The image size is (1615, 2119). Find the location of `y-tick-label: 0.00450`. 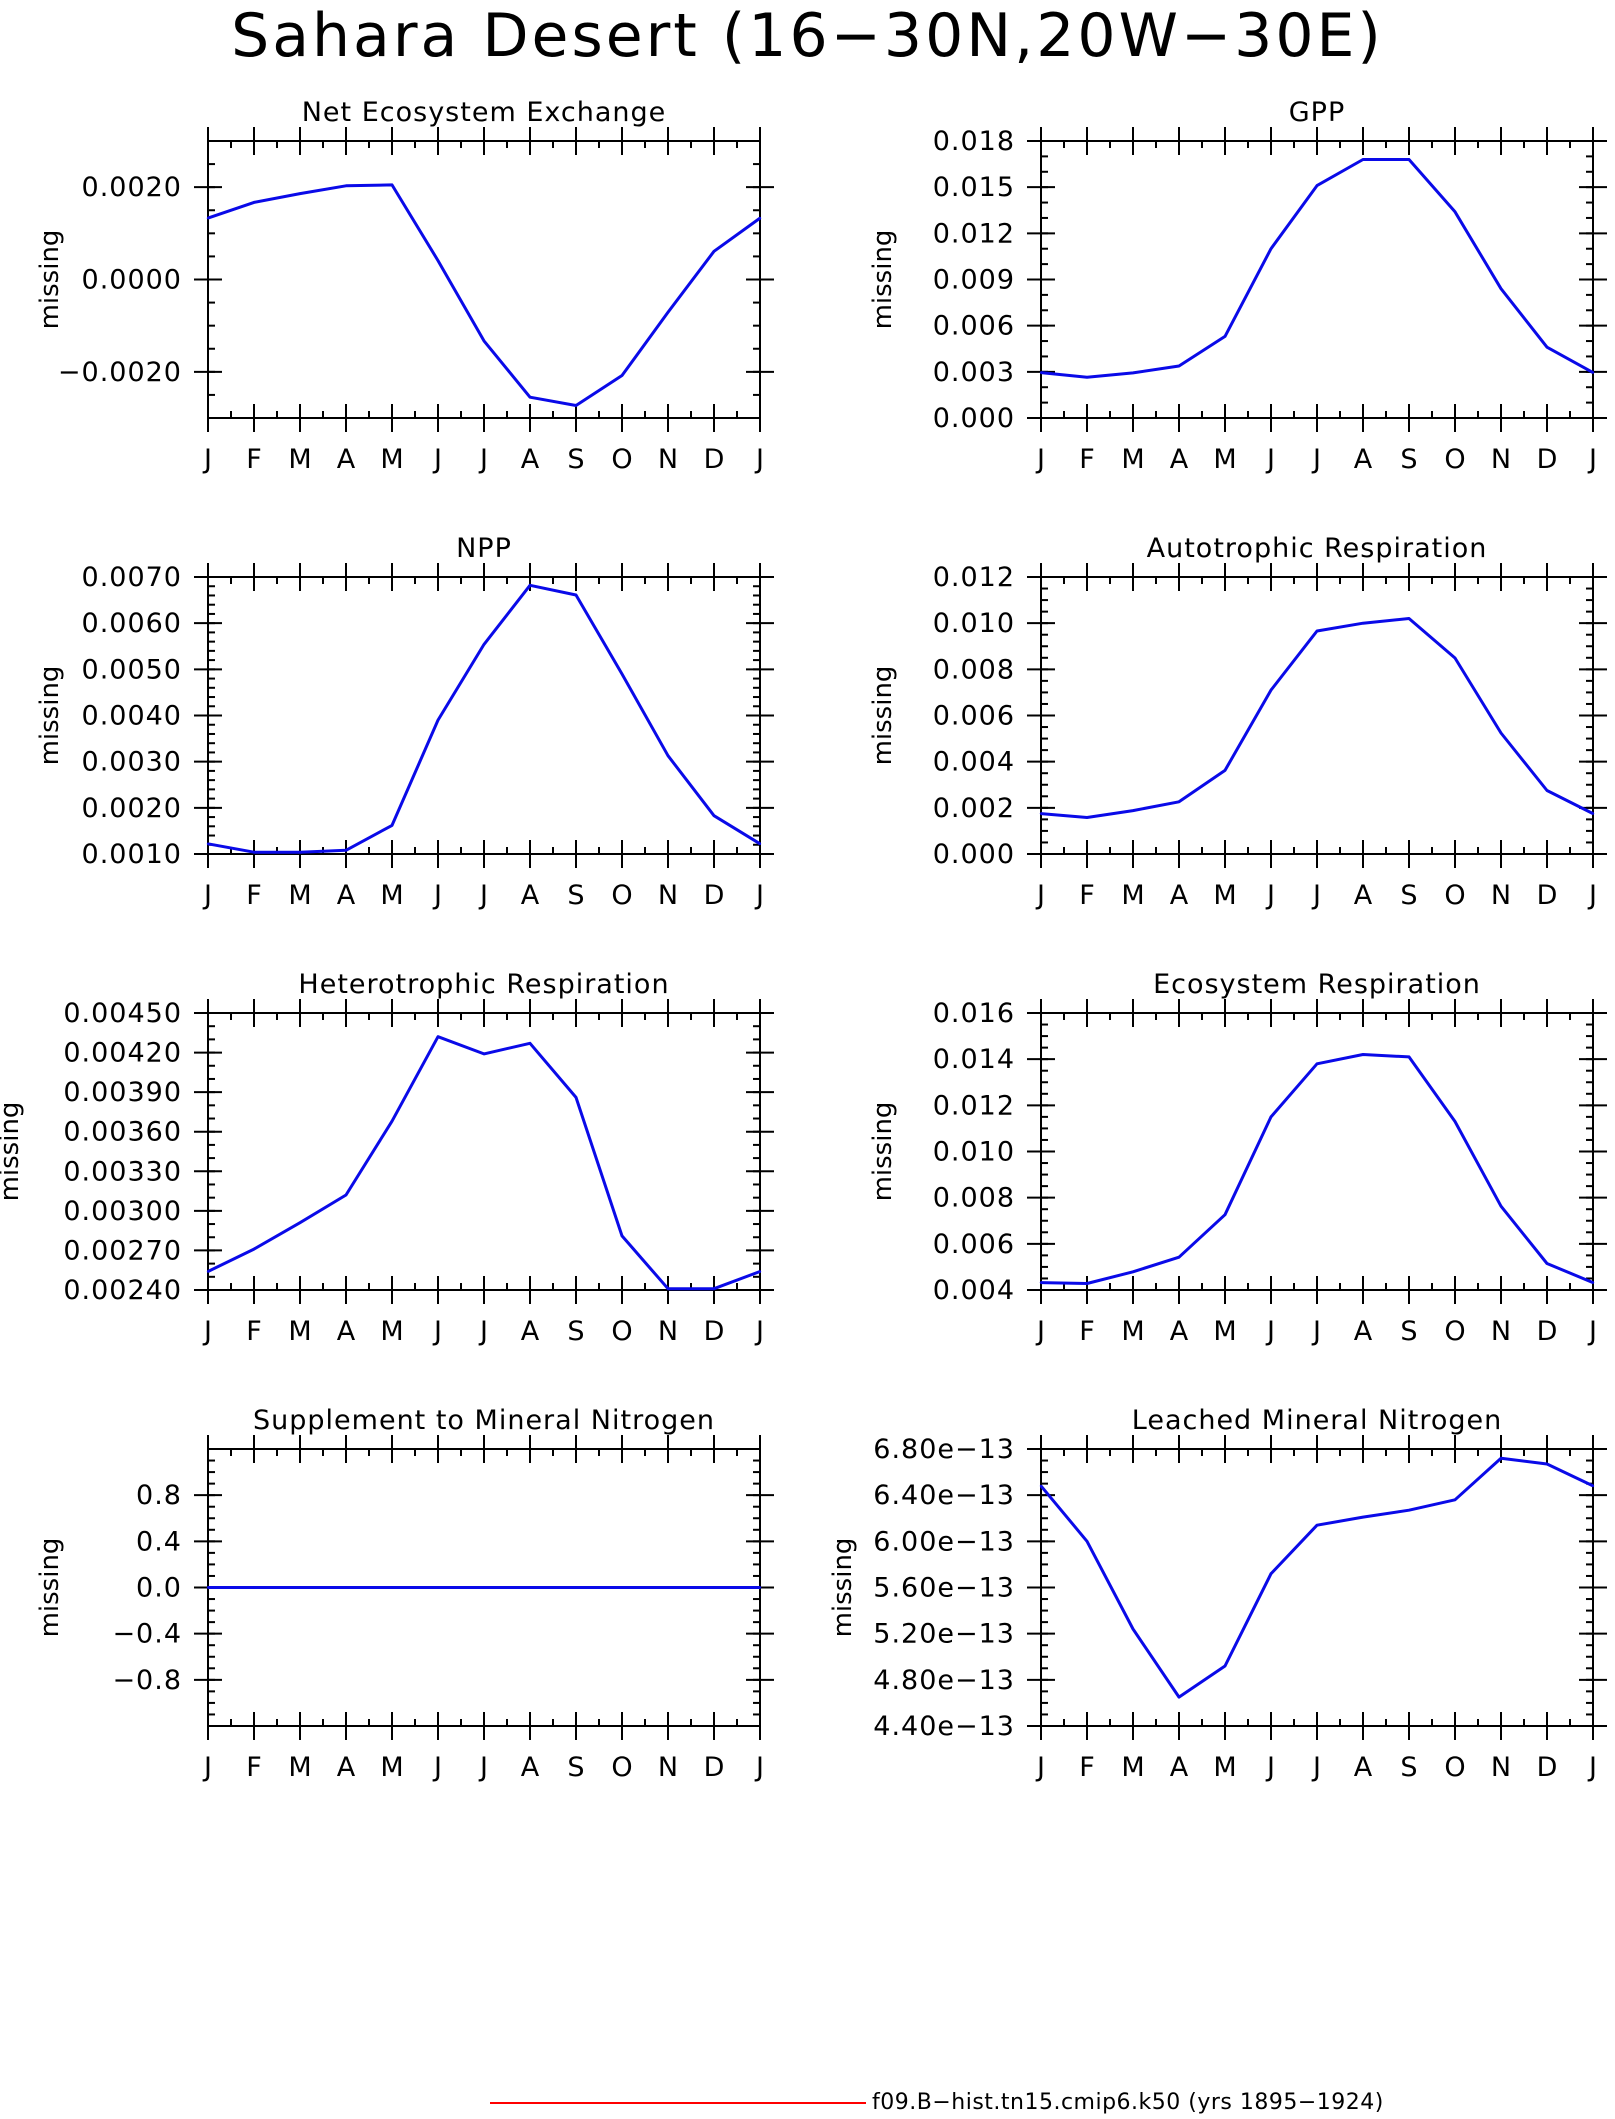

y-tick-label: 0.00450 is located at coordinates (122, 1013).